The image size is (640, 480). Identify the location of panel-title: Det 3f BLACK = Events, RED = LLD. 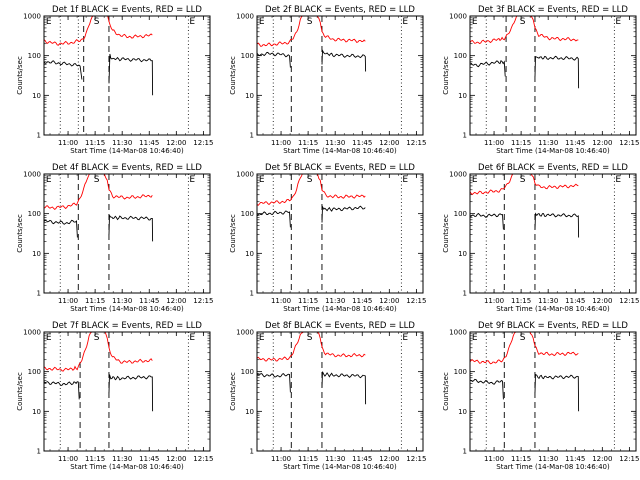
(553, 10).